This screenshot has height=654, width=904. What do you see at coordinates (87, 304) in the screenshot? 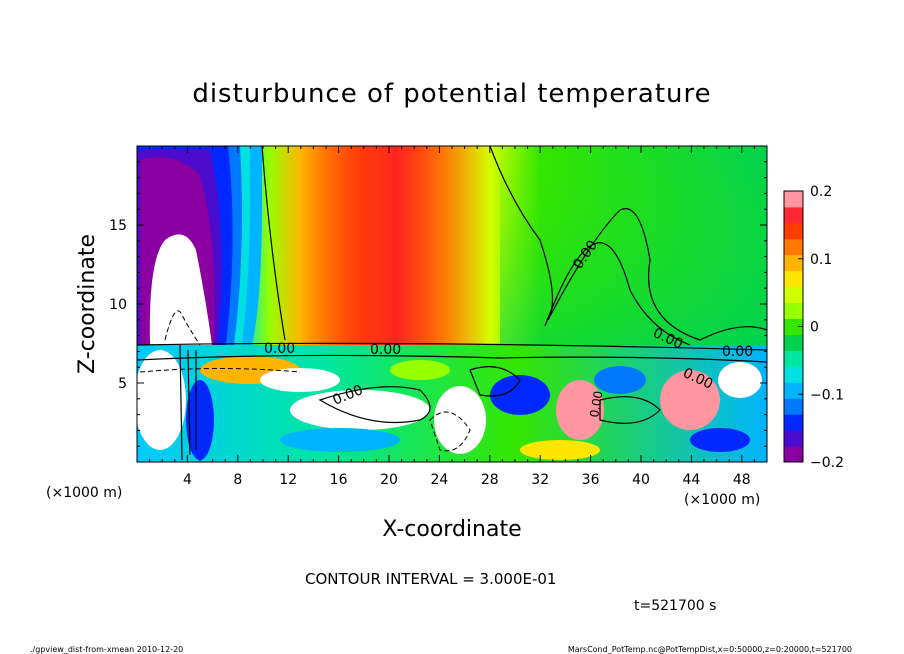
I see `y-axis-label: Z-coordinate` at bounding box center [87, 304].